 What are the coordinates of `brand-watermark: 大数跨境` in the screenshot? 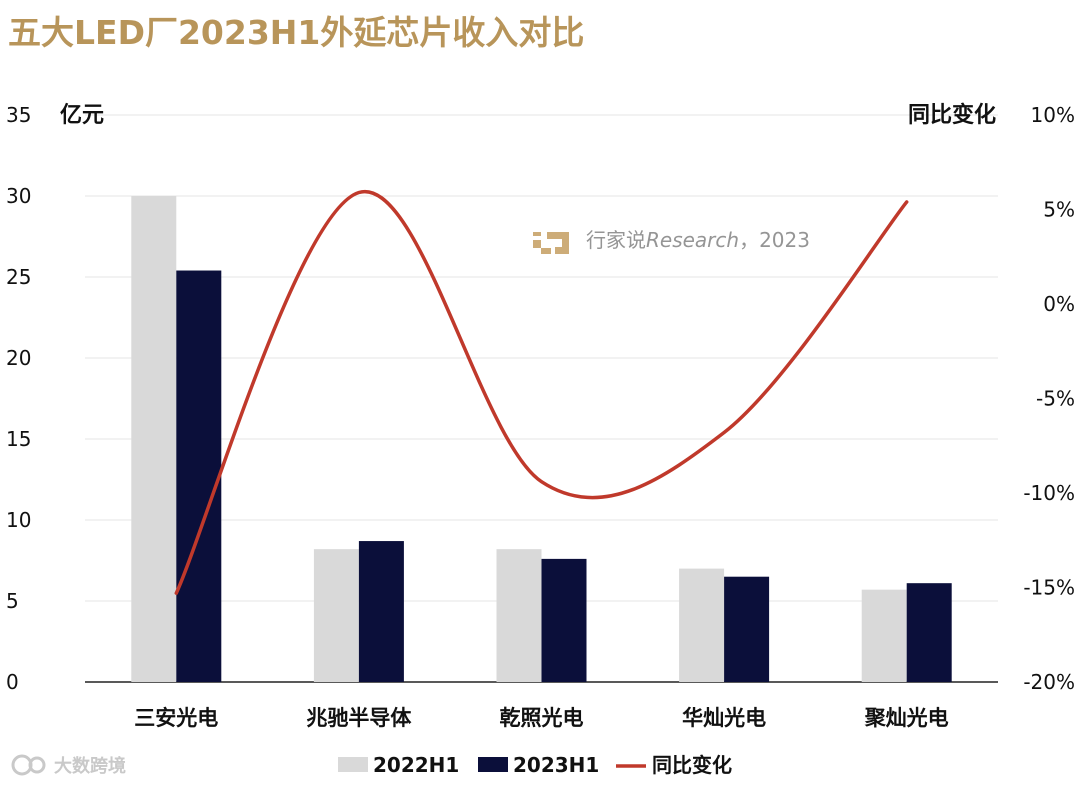 It's located at (90, 766).